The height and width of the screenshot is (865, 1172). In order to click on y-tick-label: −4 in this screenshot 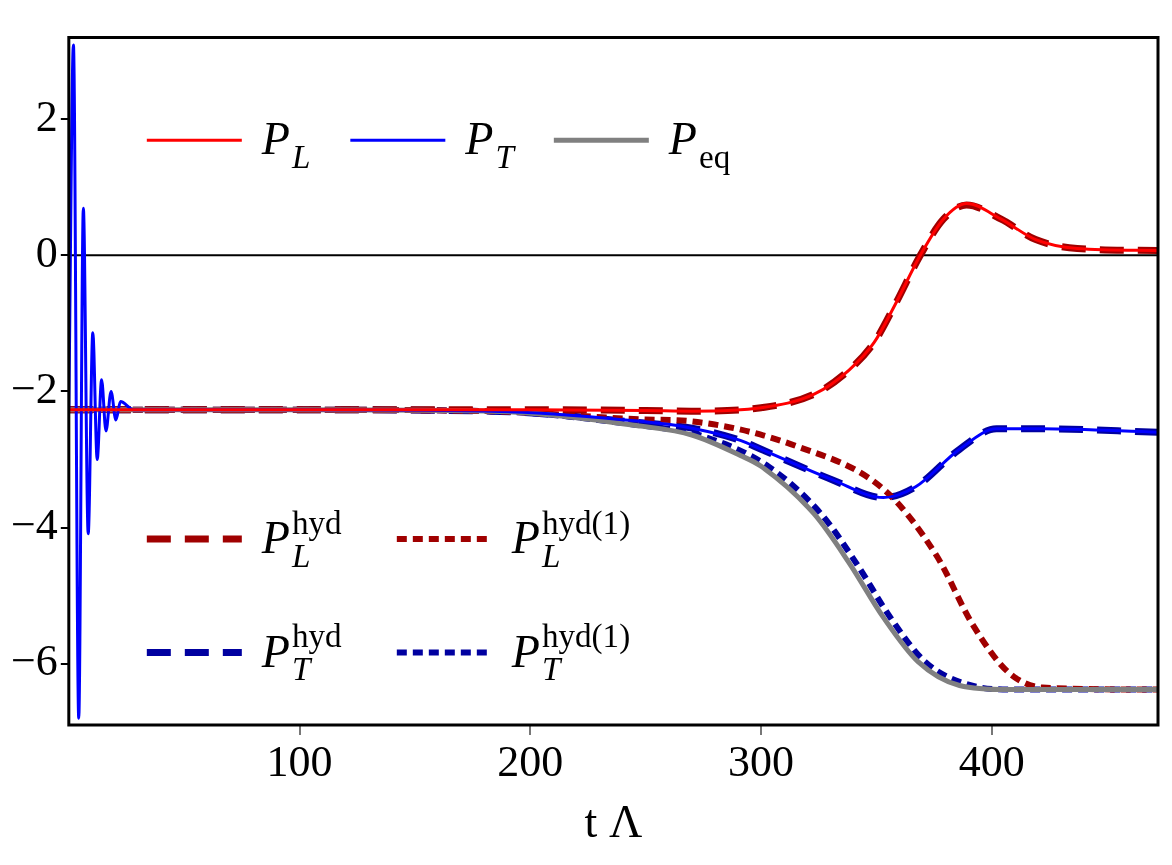, I will do `click(34, 525)`.